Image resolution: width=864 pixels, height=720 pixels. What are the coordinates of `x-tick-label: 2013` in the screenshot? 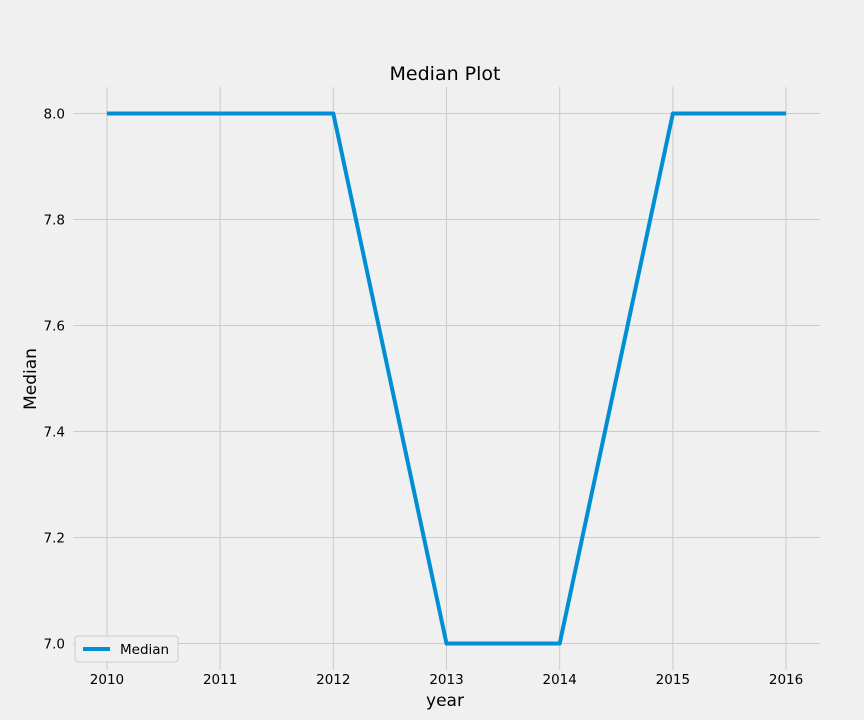 It's located at (446, 680).